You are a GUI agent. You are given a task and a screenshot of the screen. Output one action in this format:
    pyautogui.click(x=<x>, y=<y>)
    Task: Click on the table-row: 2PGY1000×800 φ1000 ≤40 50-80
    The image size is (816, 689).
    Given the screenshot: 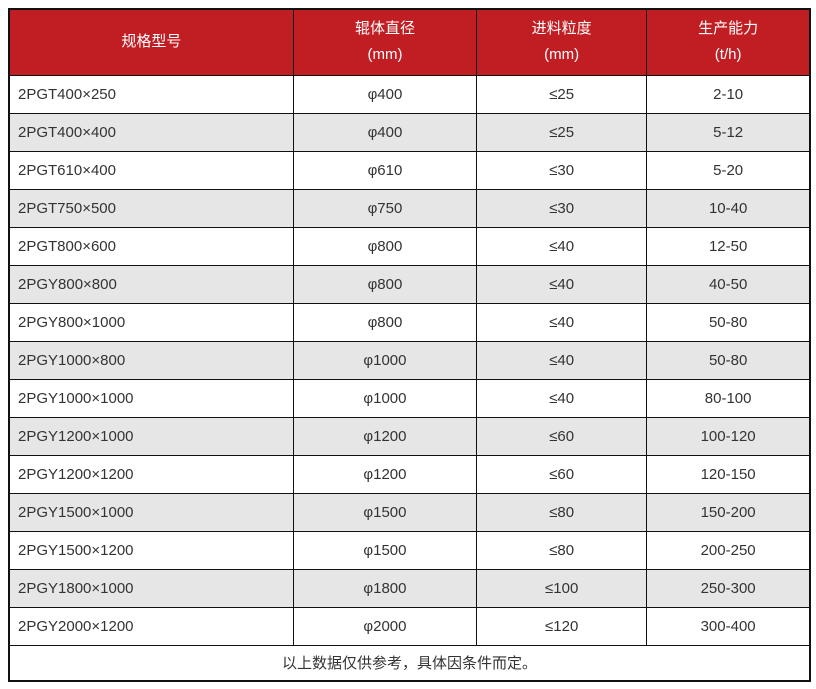 What is the action you would take?
    pyautogui.click(x=409, y=360)
    